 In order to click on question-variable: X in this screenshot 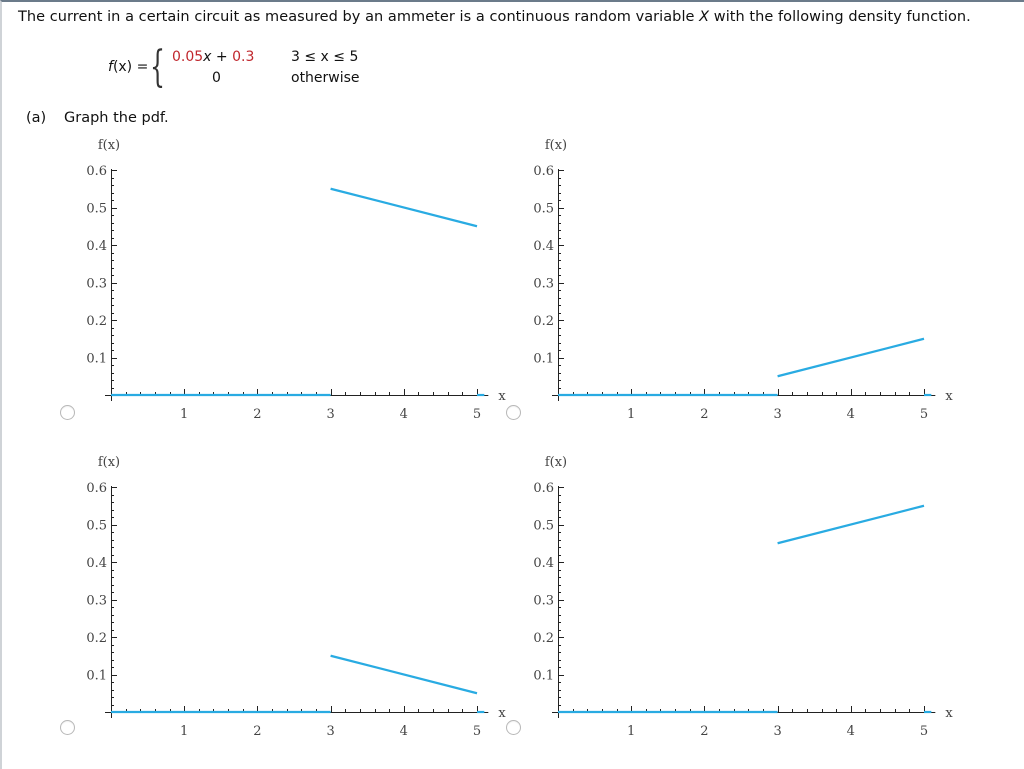, I will do `click(704, 17)`.